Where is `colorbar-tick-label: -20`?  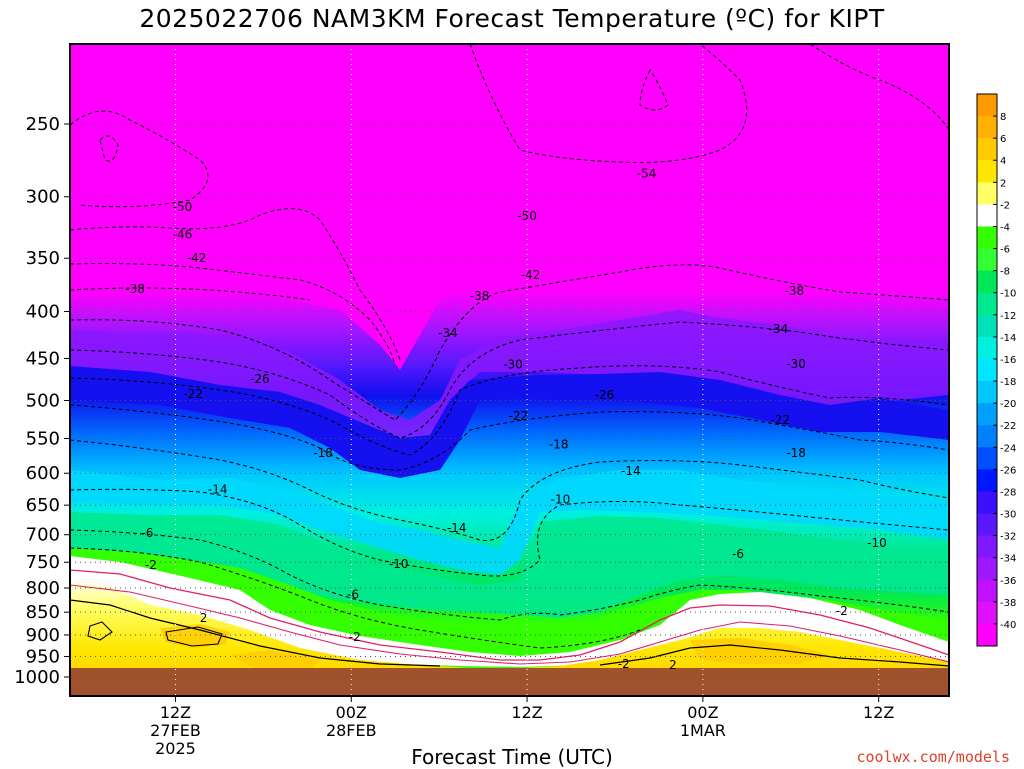 colorbar-tick-label: -20 is located at coordinates (1008, 404).